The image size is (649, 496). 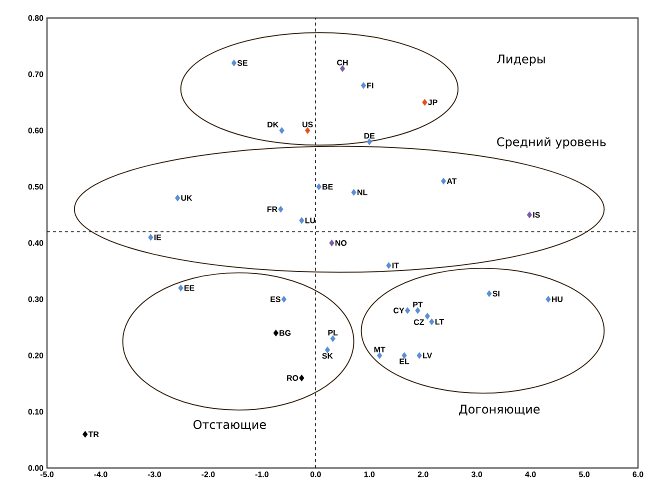 I want to click on annotation: Отстающие, so click(x=230, y=425).